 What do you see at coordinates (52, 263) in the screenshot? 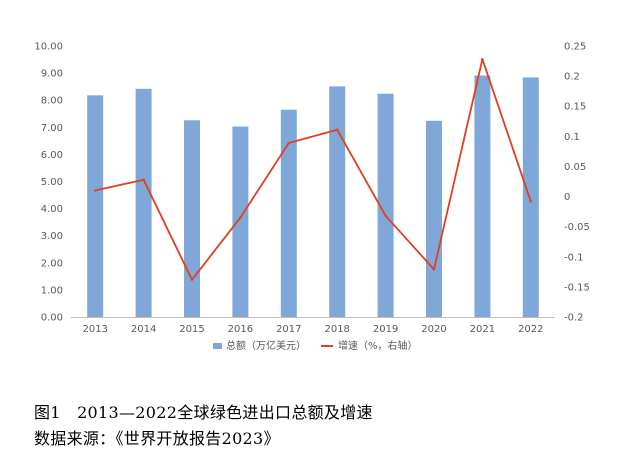
I see `y-left-tick-label: 2.00` at bounding box center [52, 263].